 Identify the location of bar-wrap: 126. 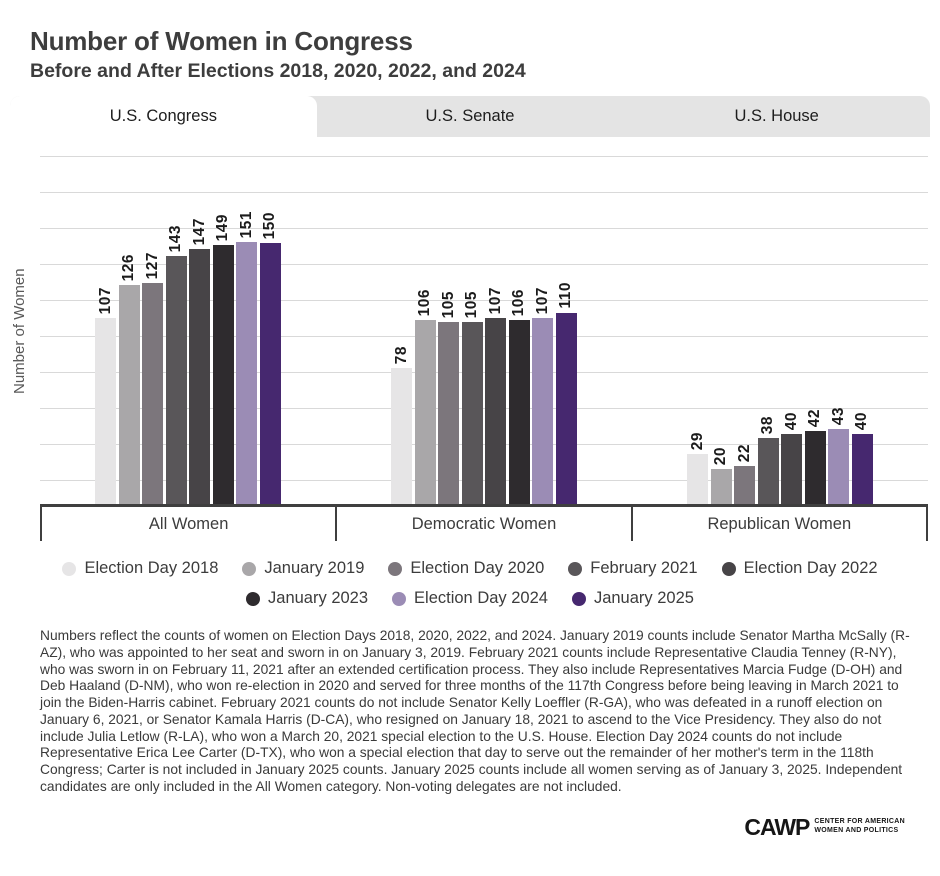
(129, 378).